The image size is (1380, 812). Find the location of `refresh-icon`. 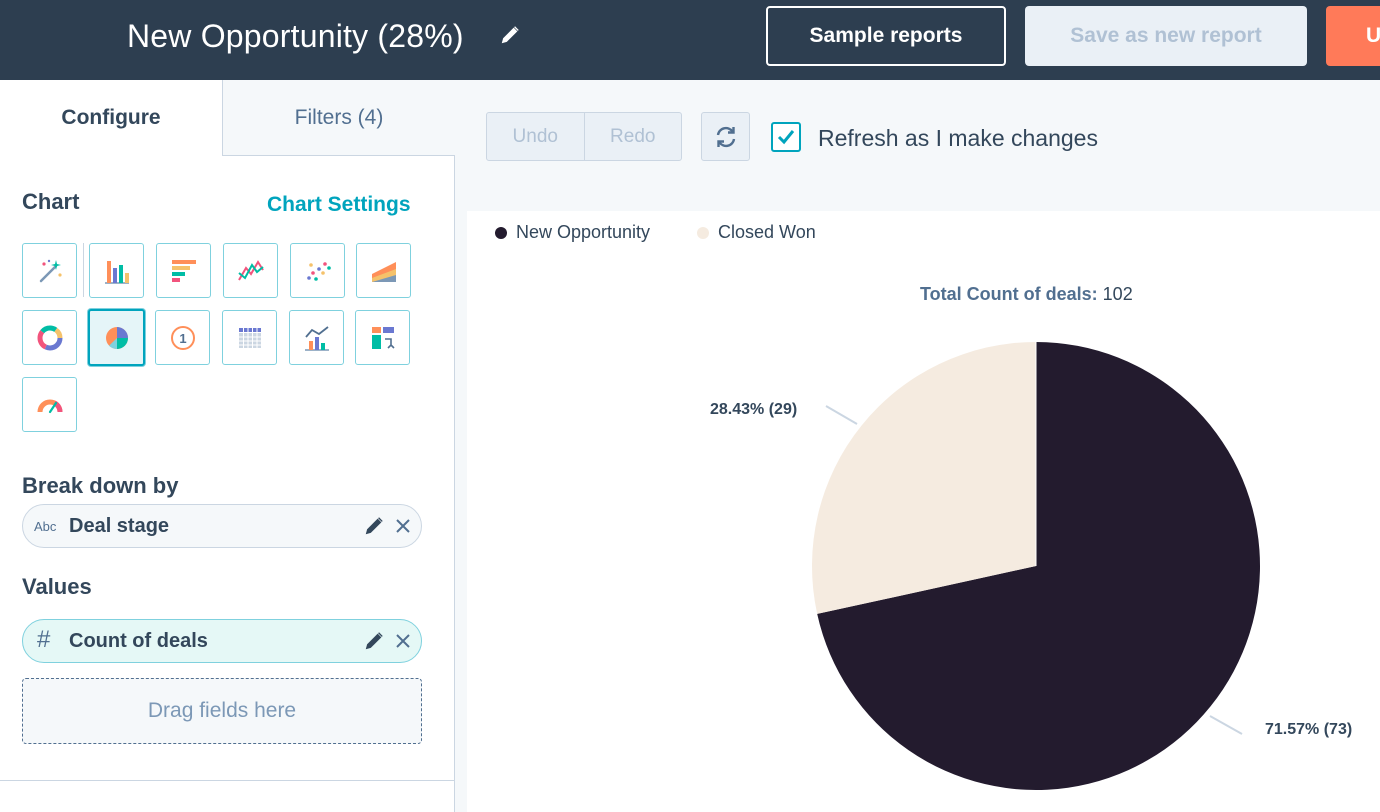

refresh-icon is located at coordinates (725, 136).